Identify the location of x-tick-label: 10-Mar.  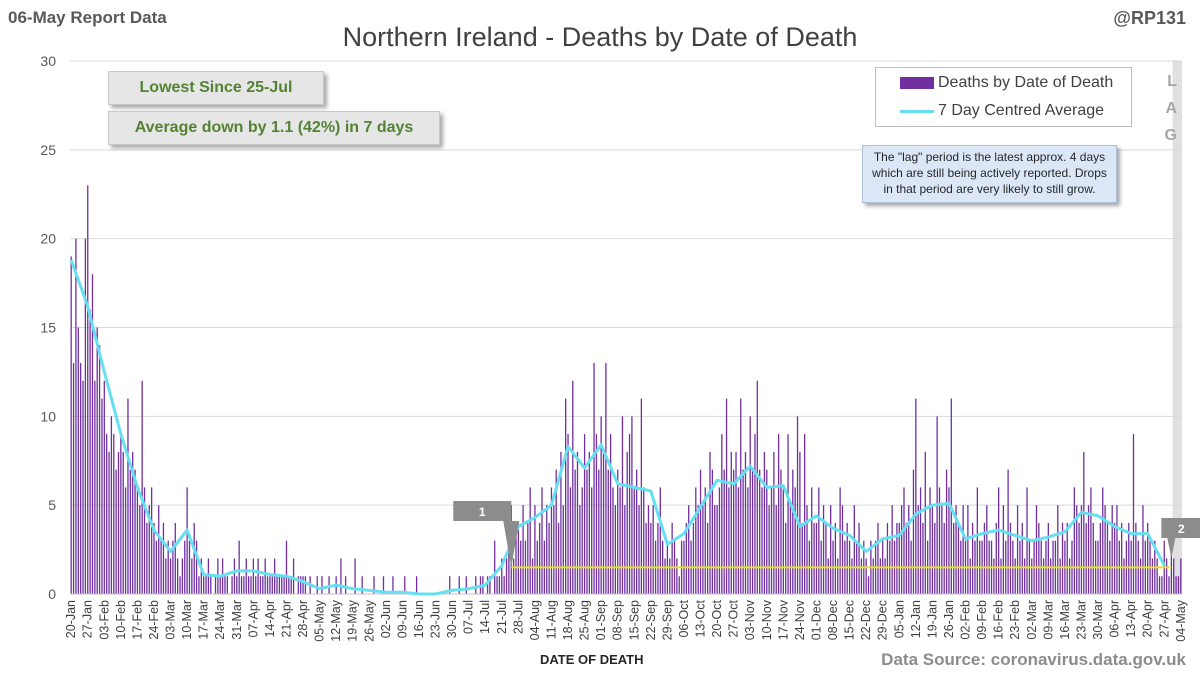
(187, 620).